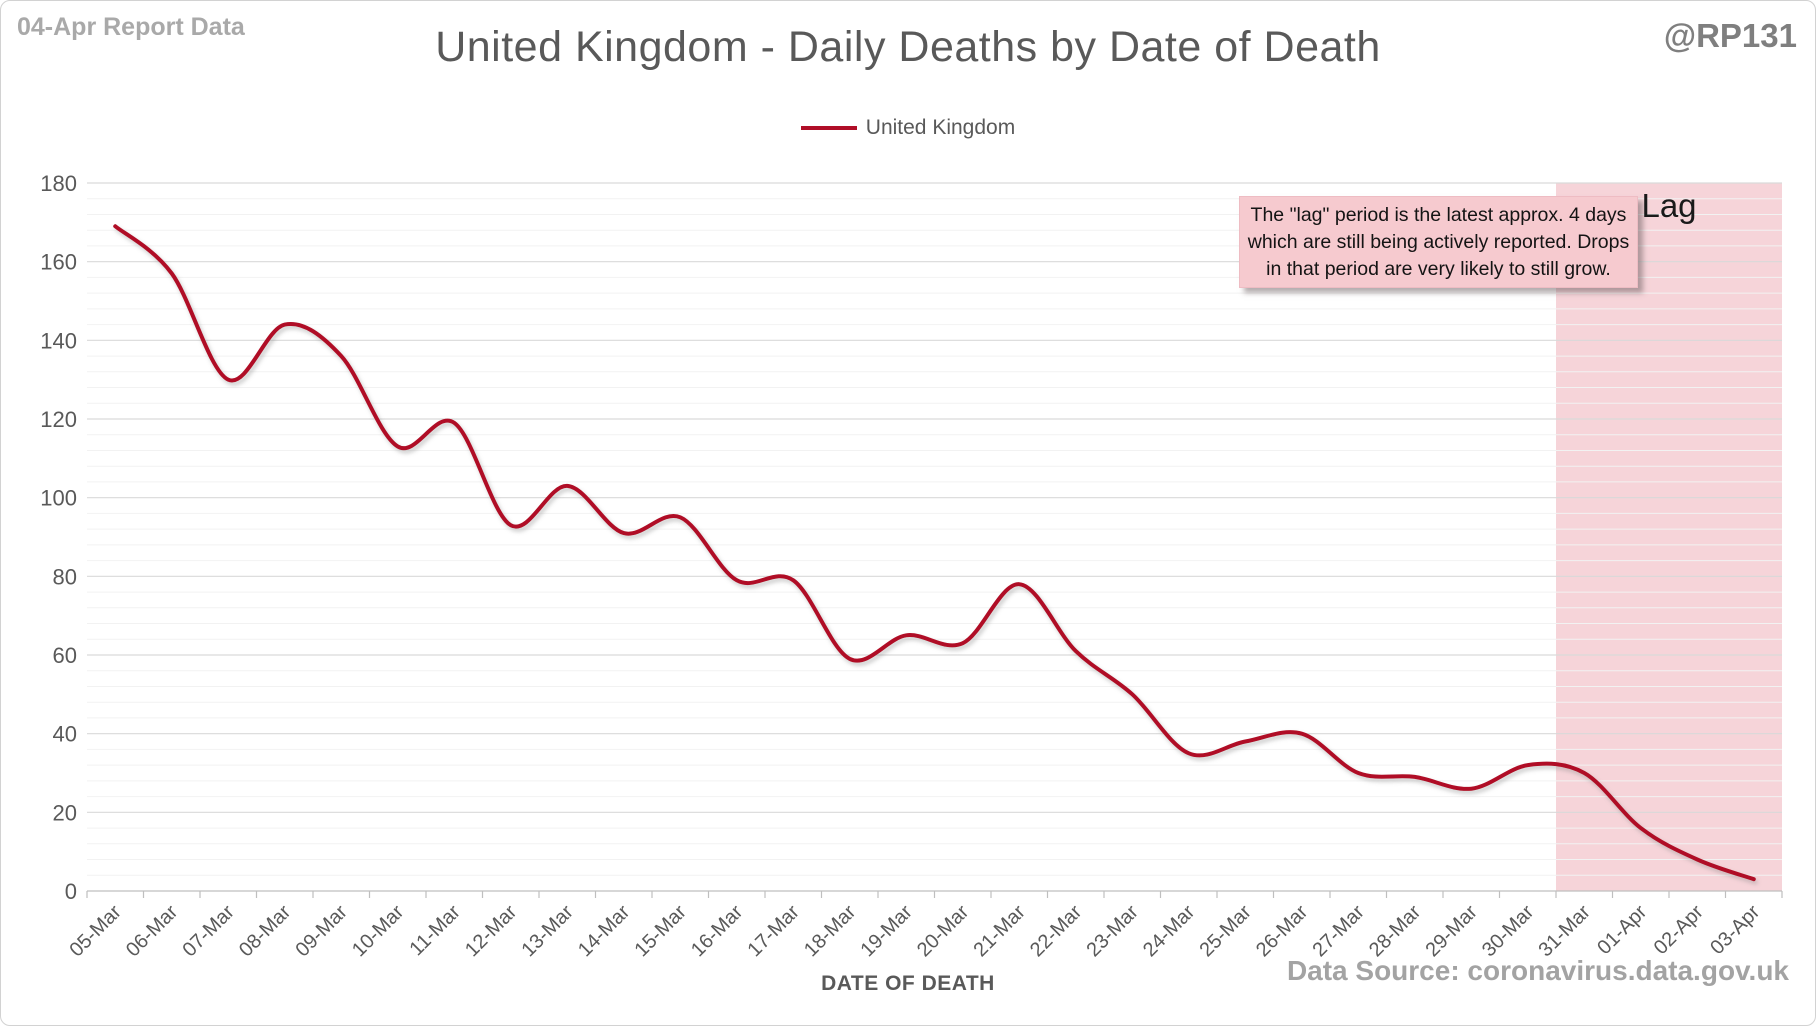 The image size is (1816, 1026). What do you see at coordinates (1679, 930) in the screenshot?
I see `x-tick-label: 02-Apr` at bounding box center [1679, 930].